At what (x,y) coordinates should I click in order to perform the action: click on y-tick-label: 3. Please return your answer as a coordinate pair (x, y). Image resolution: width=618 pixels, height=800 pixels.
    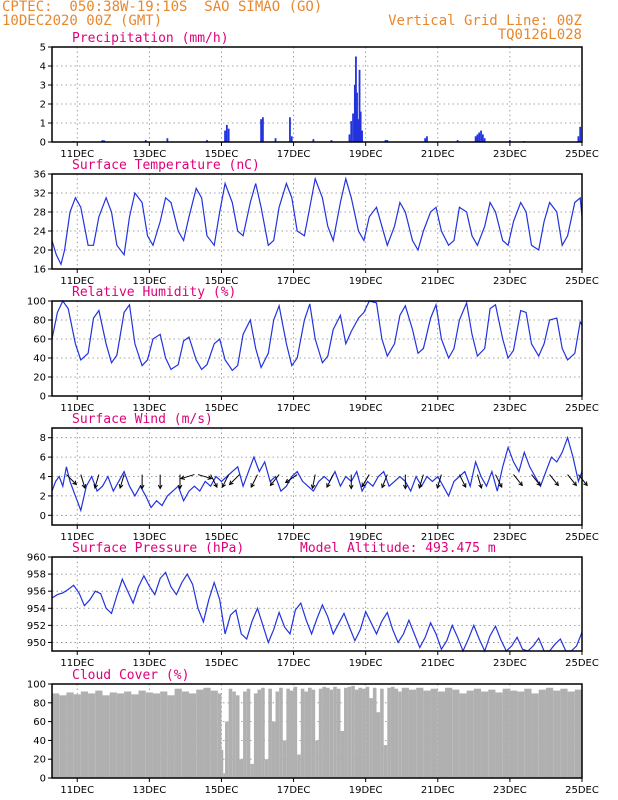
    Looking at the image, I should click on (43, 86).